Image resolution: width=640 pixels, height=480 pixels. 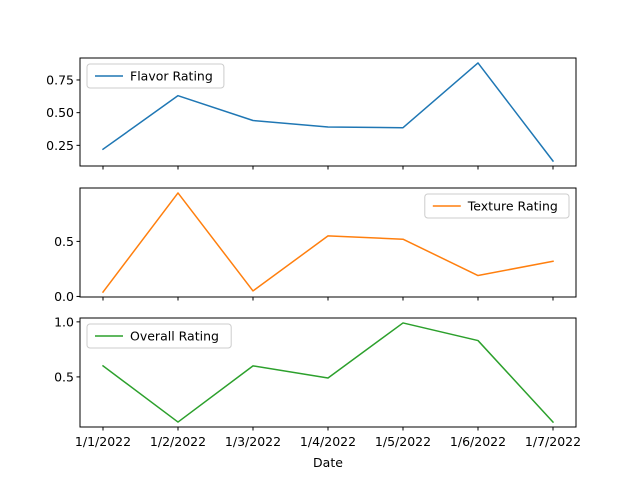 I want to click on x-axis-label: Date, so click(x=328, y=462).